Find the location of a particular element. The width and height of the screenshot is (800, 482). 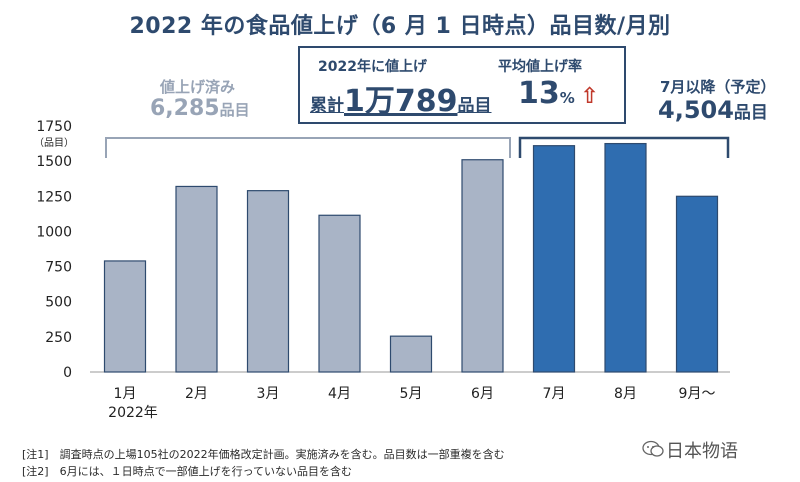

done-group-figure: 6,285品目 is located at coordinates (200, 108).